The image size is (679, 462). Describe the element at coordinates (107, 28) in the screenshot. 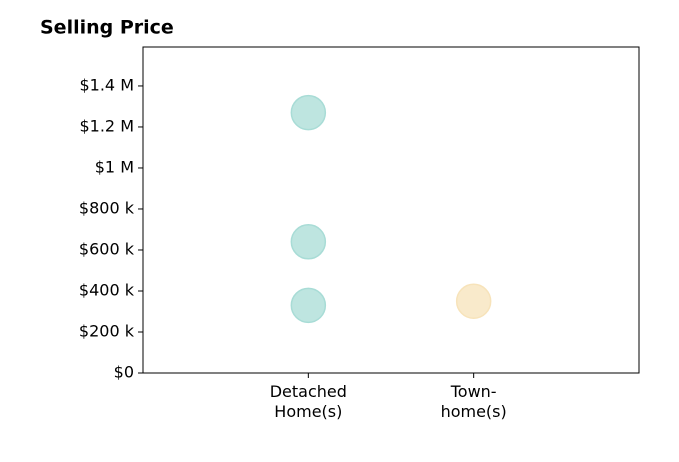

I see `chart-title: Selling Price` at that location.